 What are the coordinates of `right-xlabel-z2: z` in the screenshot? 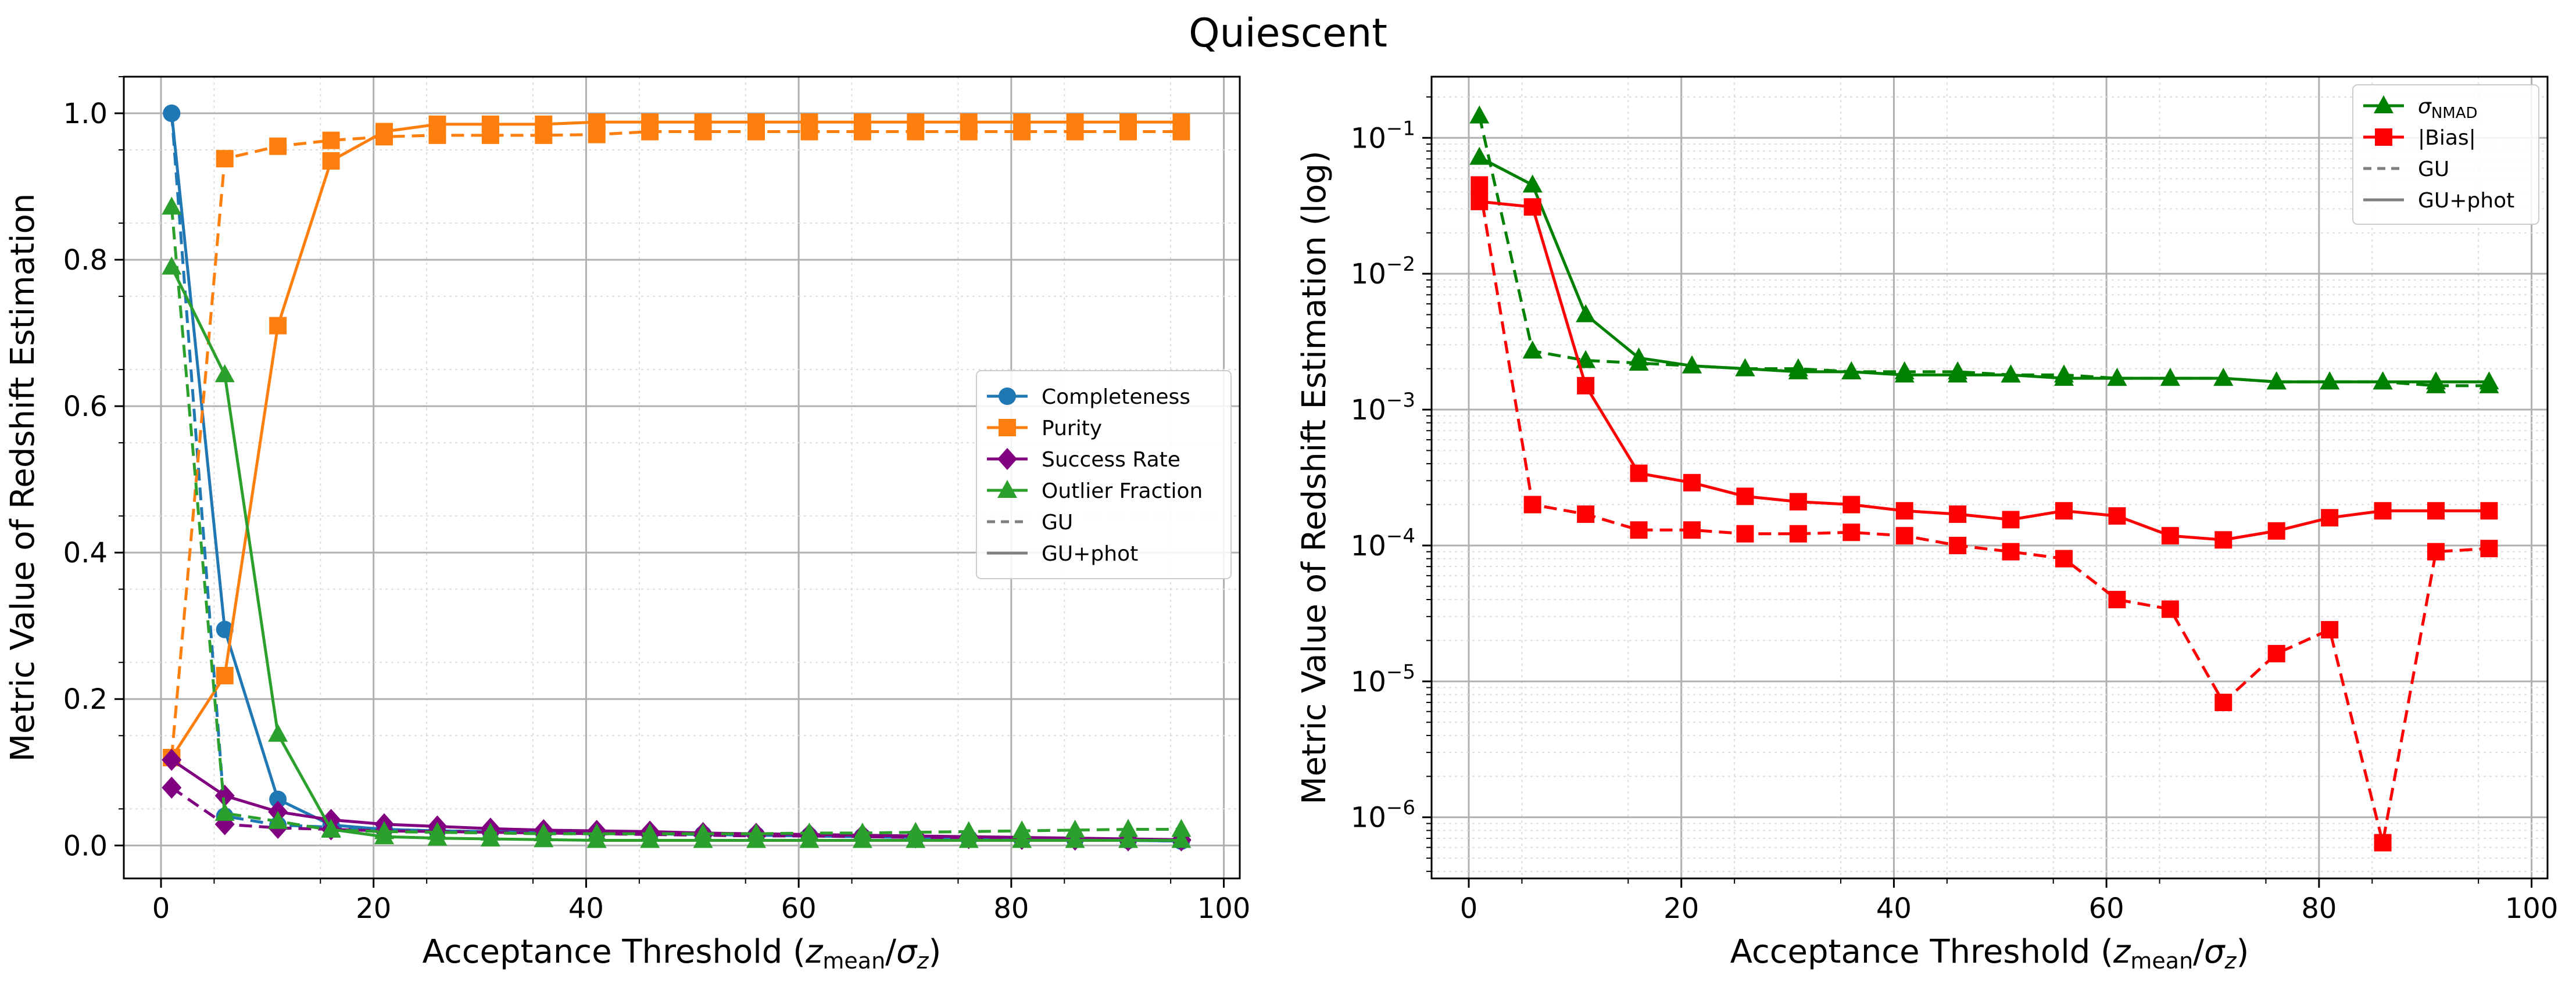 It's located at (2231, 961).